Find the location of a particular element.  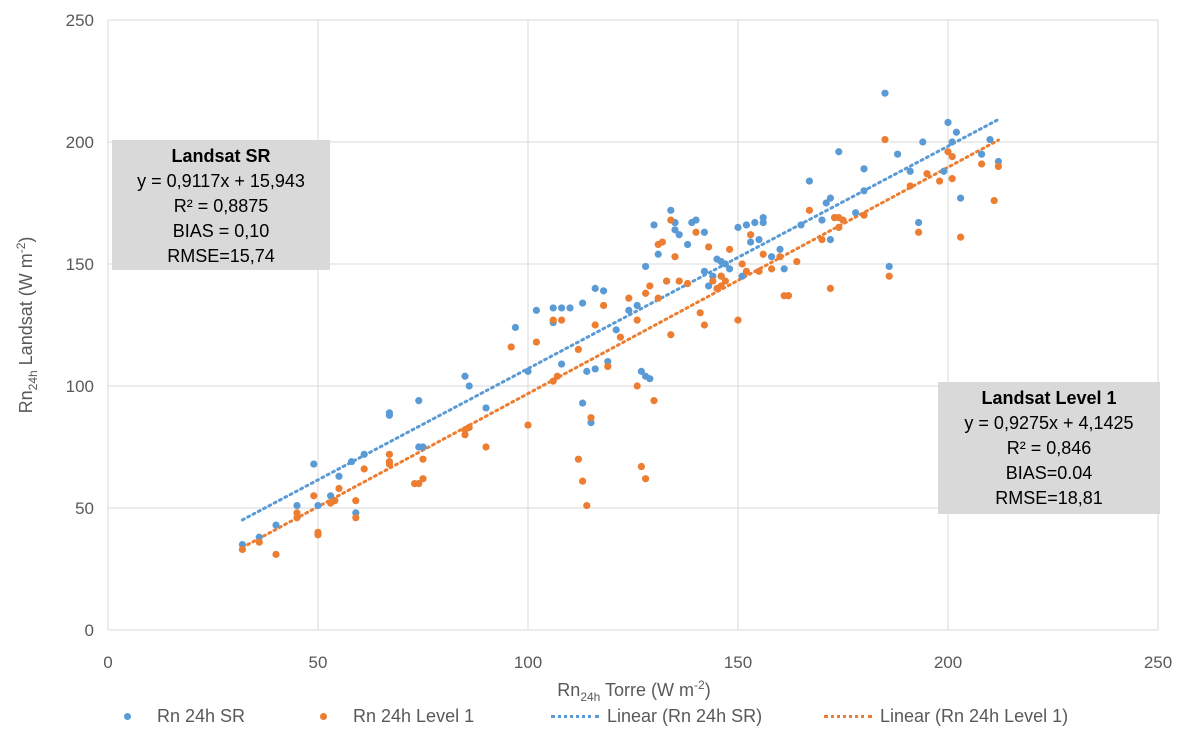

legend-label: Linear (Rn 24h SR) is located at coordinates (685, 716).